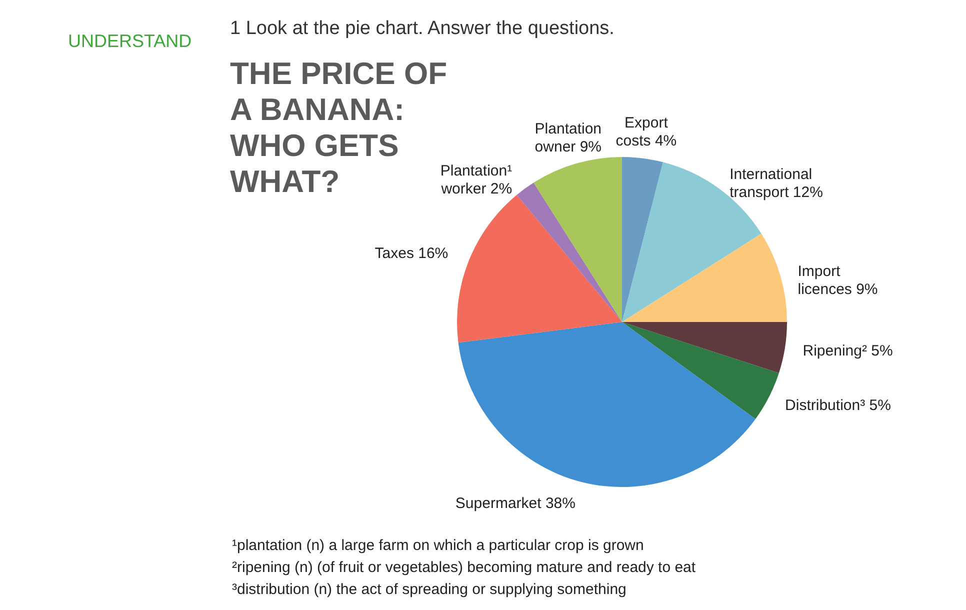 This screenshot has height=610, width=966. I want to click on slice-label: Plantation owner 9%, so click(568, 138).